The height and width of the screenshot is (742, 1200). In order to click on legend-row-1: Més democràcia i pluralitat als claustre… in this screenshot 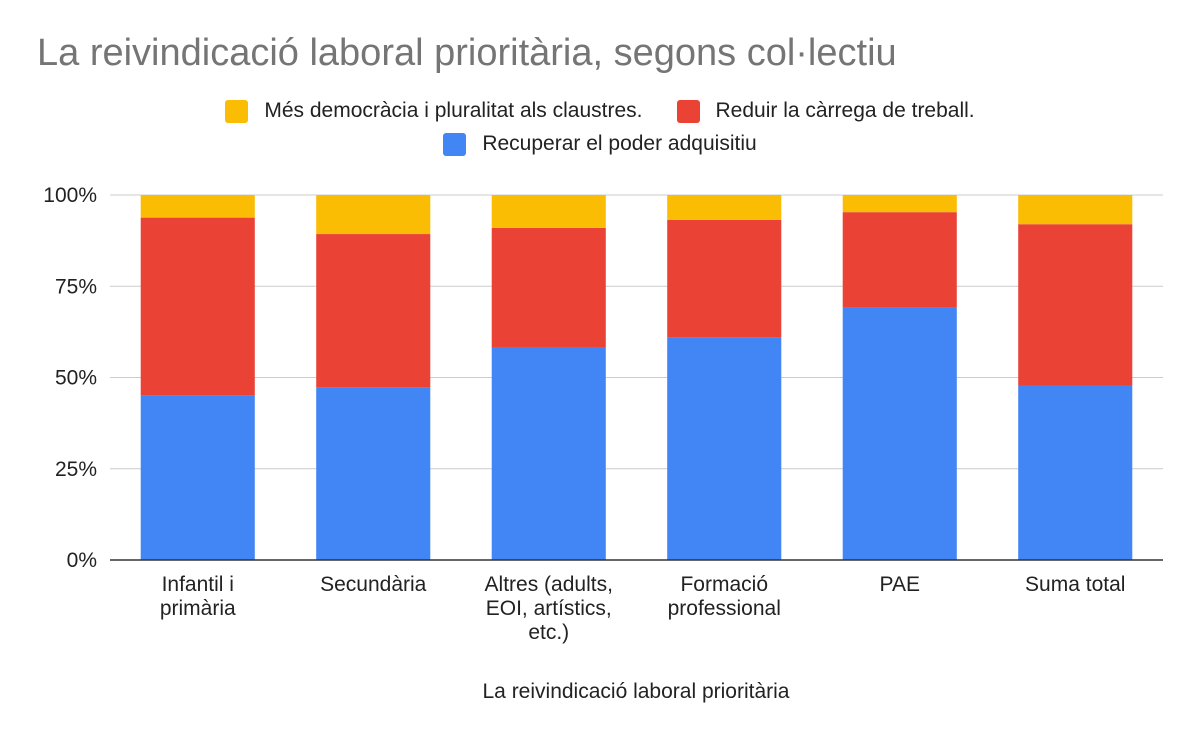, I will do `click(600, 111)`.